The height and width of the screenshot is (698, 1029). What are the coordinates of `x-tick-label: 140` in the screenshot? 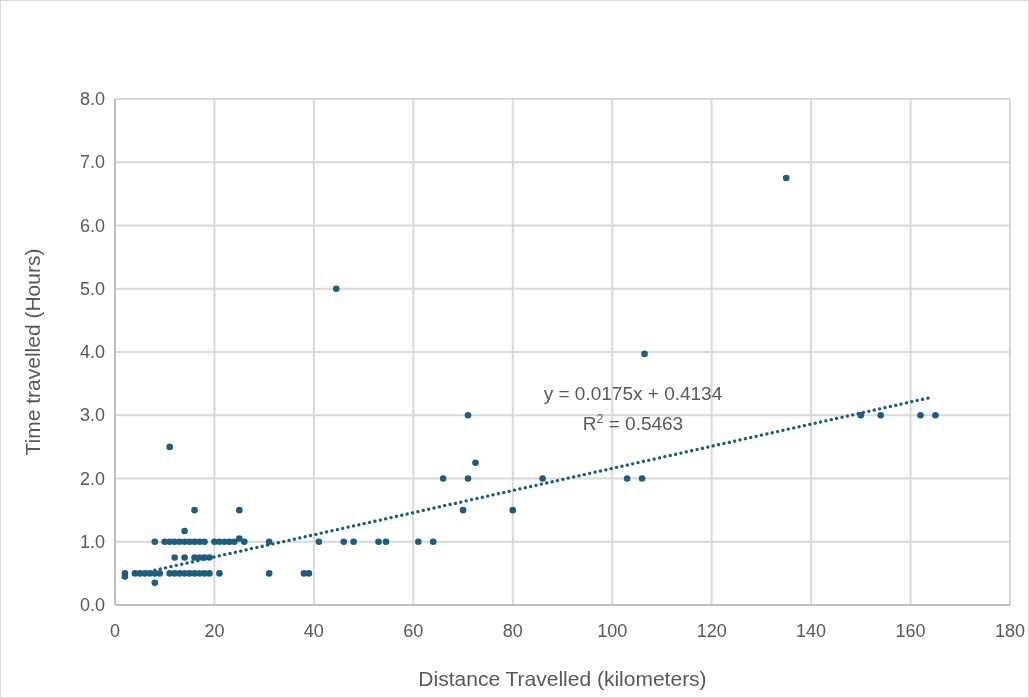 It's located at (811, 631).